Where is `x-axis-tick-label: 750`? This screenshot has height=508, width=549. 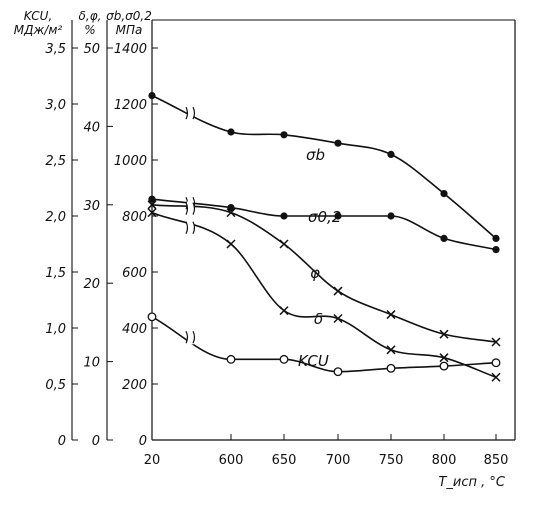 x-axis-tick-label: 750 is located at coordinates (391, 460).